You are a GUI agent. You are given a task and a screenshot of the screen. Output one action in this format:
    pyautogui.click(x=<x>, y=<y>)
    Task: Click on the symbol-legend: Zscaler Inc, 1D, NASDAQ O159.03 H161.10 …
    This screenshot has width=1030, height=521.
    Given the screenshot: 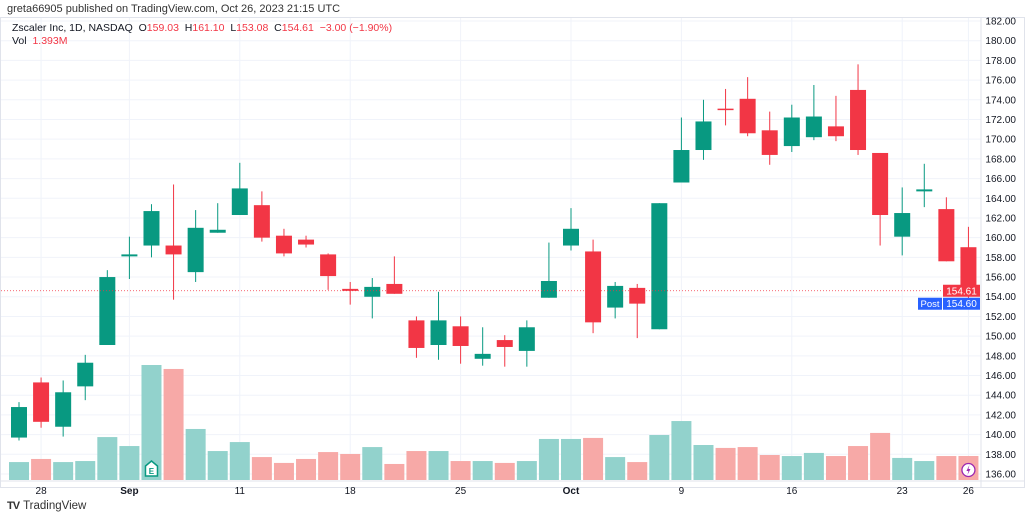 What is the action you would take?
    pyautogui.click(x=202, y=35)
    